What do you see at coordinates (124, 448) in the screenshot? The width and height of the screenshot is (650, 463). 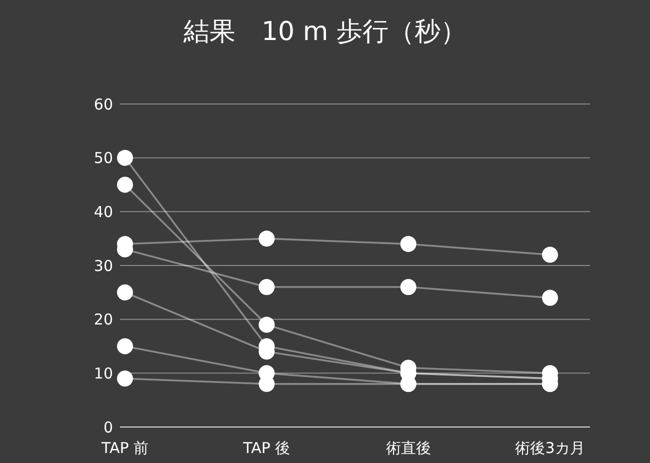 I see `x-tick-label: TAP 前` at bounding box center [124, 448].